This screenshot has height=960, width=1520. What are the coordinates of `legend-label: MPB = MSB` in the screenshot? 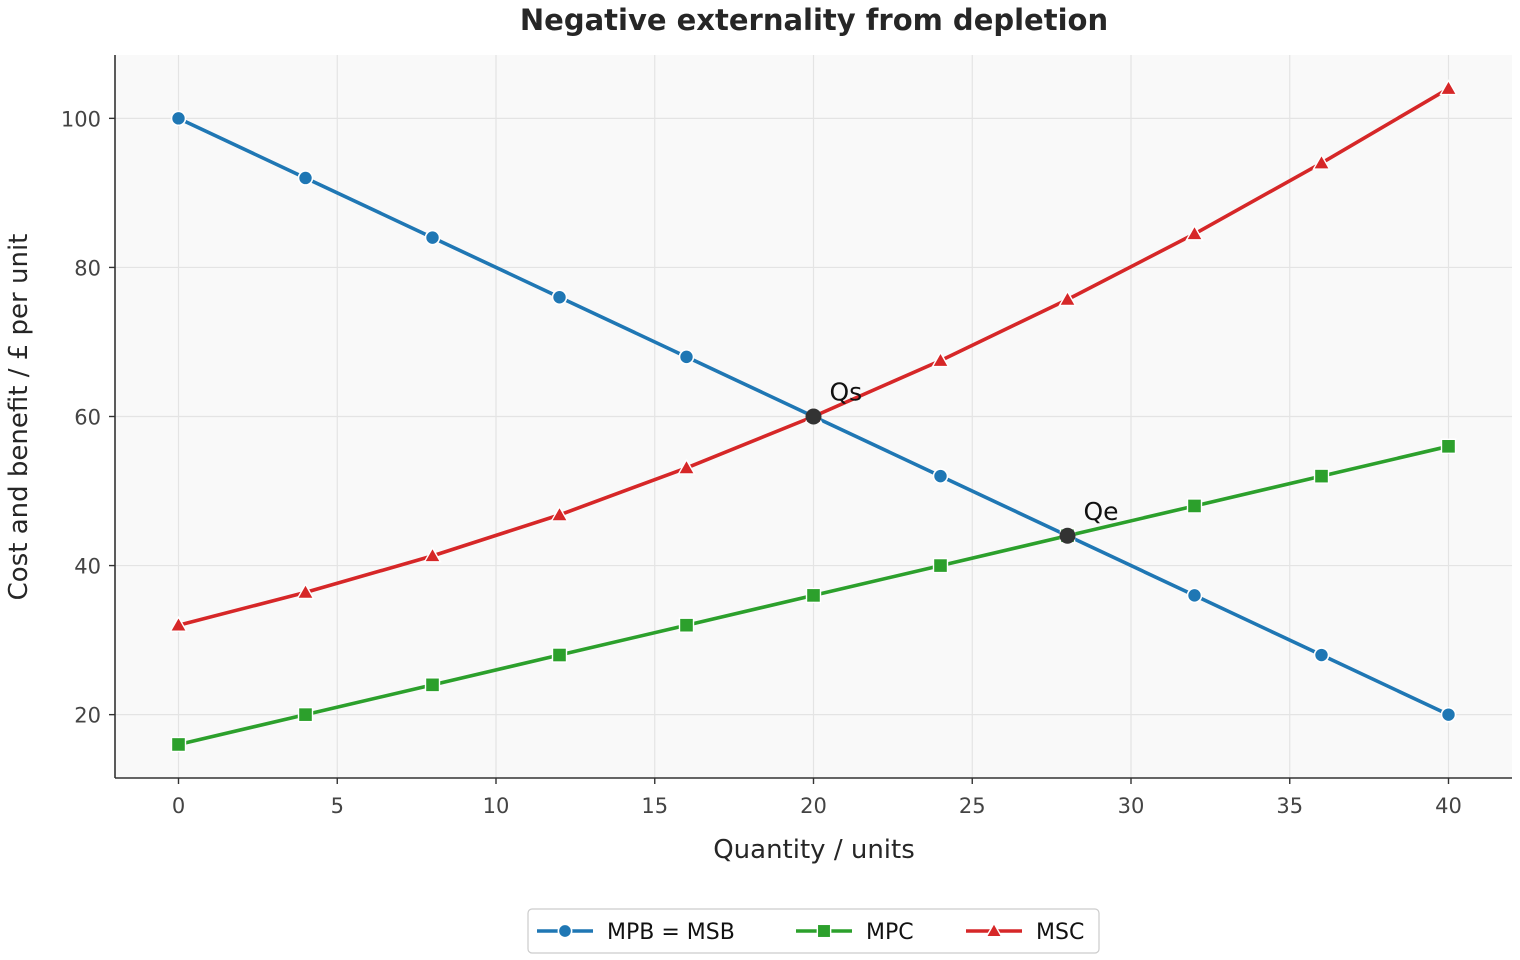 It's located at (671, 932).